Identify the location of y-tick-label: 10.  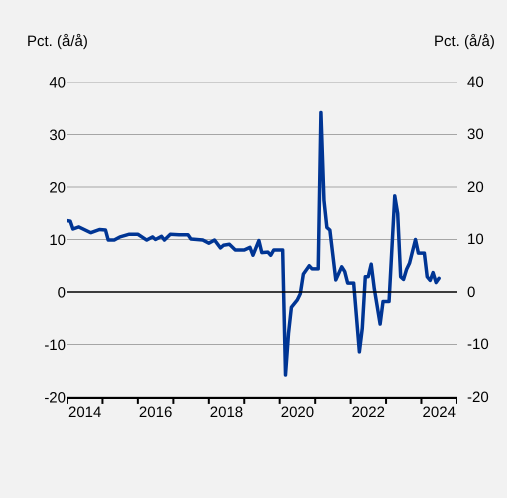
(57, 240).